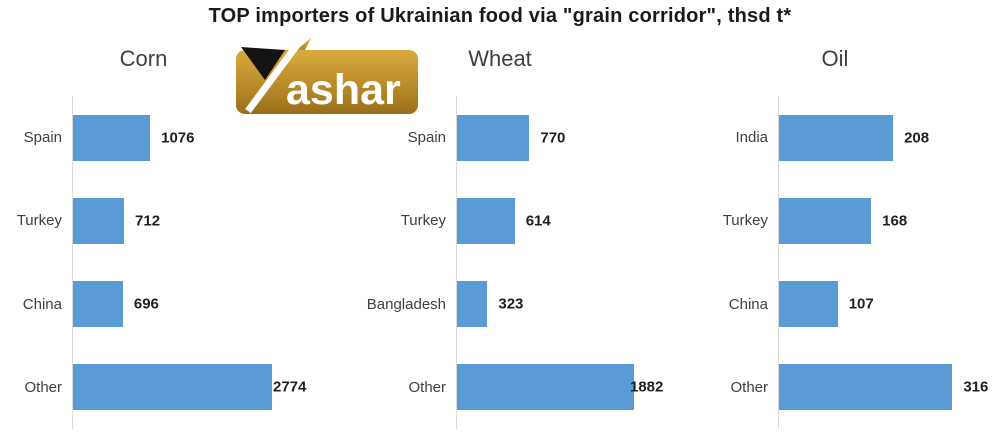  I want to click on value-label: 1076, so click(178, 138).